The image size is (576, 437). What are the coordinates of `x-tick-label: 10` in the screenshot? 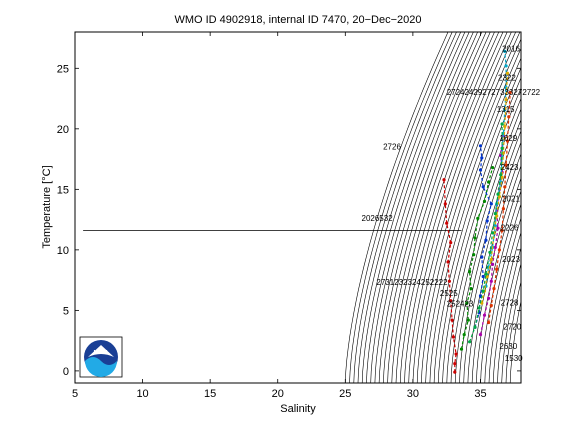 It's located at (142, 394).